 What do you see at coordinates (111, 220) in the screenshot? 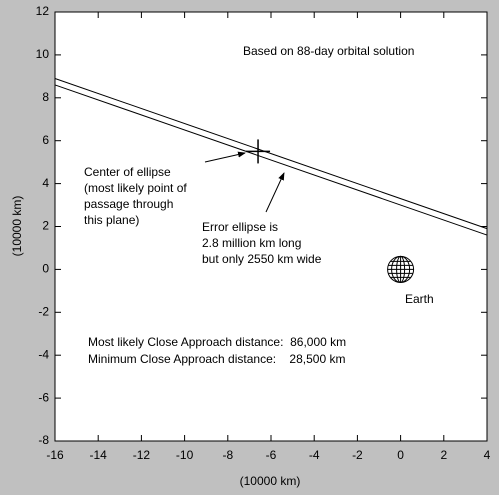
I see `annotation: this plane)` at bounding box center [111, 220].